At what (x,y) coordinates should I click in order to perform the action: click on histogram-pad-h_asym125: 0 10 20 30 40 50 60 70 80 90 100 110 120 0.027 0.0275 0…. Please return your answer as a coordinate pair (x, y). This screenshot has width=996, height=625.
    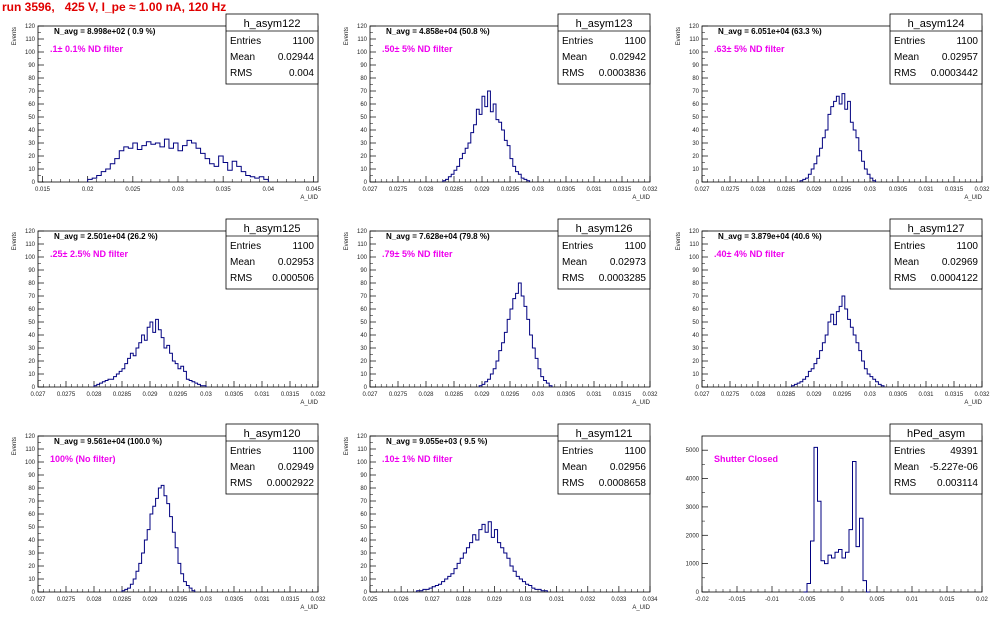
    Looking at the image, I should click on (169, 312).